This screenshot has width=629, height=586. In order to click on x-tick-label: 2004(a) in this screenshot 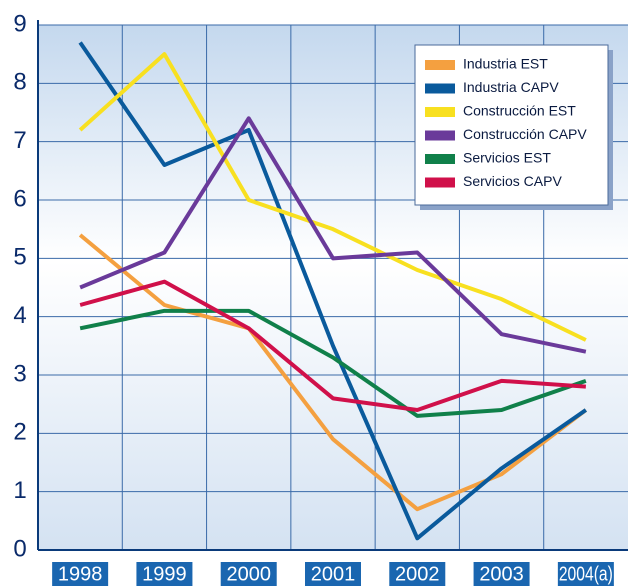, I will do `click(586, 574)`.